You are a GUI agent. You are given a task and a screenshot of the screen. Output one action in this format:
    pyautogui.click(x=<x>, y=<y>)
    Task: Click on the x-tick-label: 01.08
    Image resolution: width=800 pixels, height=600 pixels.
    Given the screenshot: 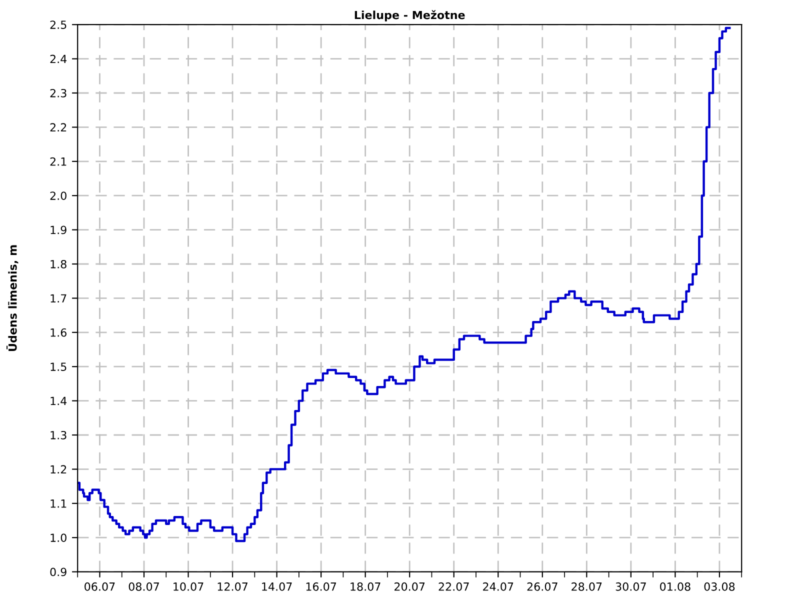 What is the action you would take?
    pyautogui.click(x=675, y=586)
    